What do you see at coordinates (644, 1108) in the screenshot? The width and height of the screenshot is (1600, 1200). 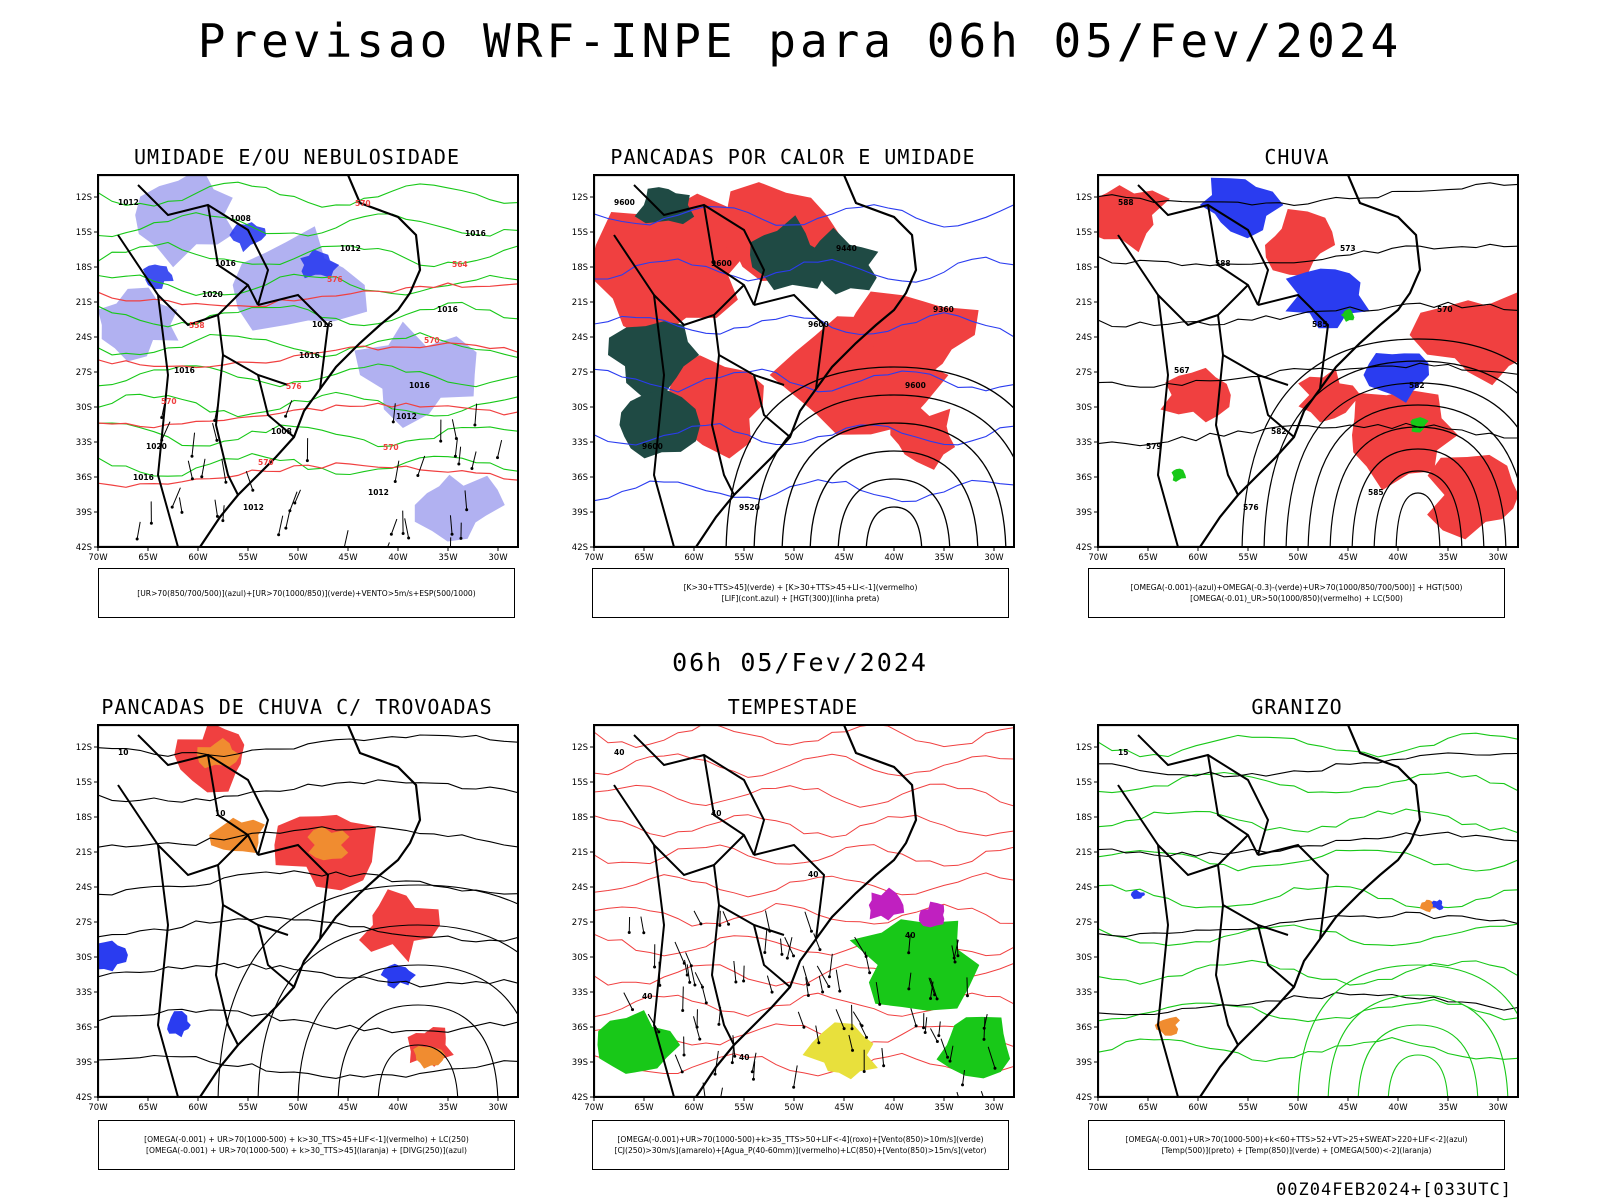 I see `lon-tick-label: 65W` at bounding box center [644, 1108].